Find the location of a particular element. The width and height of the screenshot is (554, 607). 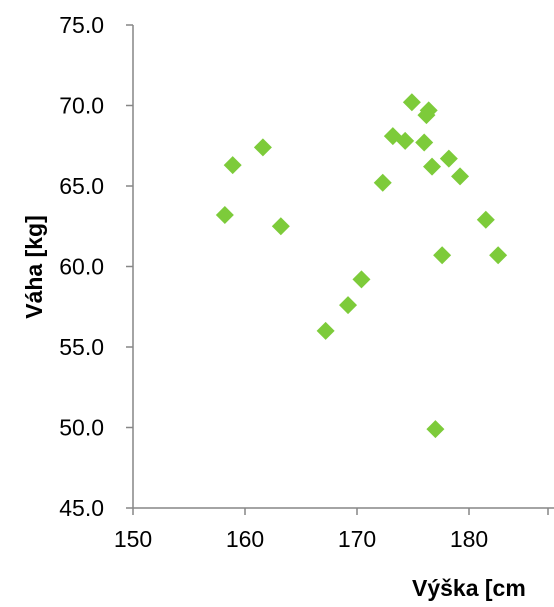

x-ticks: 150 160 170 180 is located at coordinates (331, 530).